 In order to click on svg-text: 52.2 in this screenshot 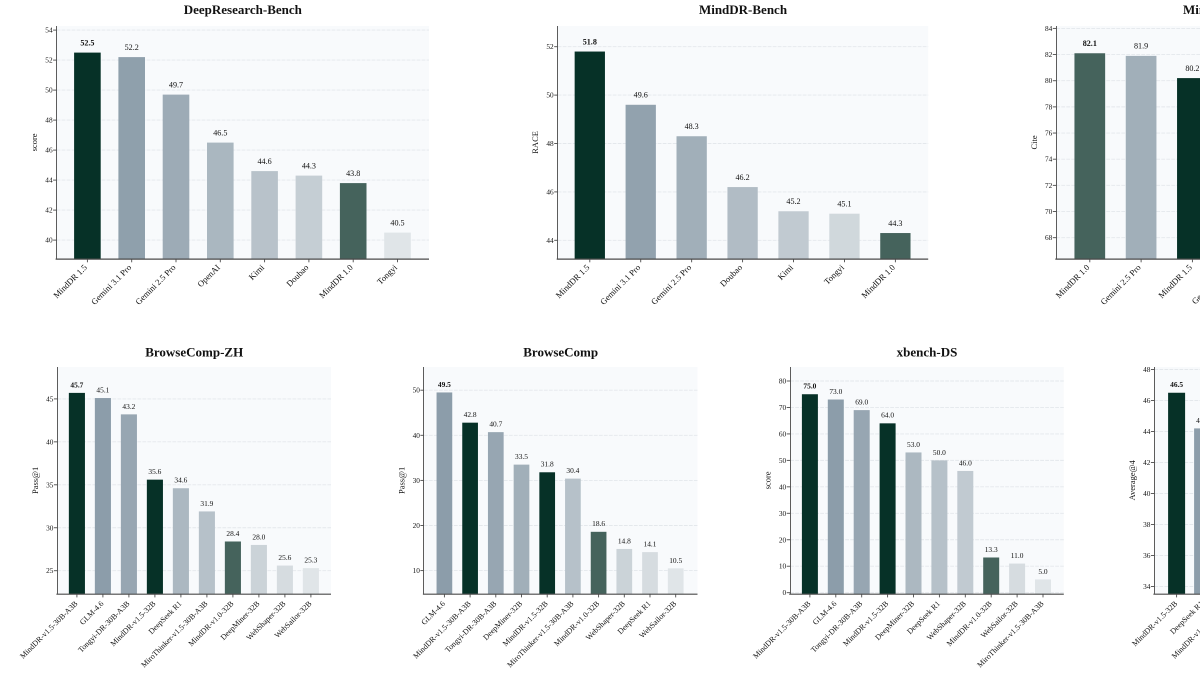, I will do `click(132, 47)`.